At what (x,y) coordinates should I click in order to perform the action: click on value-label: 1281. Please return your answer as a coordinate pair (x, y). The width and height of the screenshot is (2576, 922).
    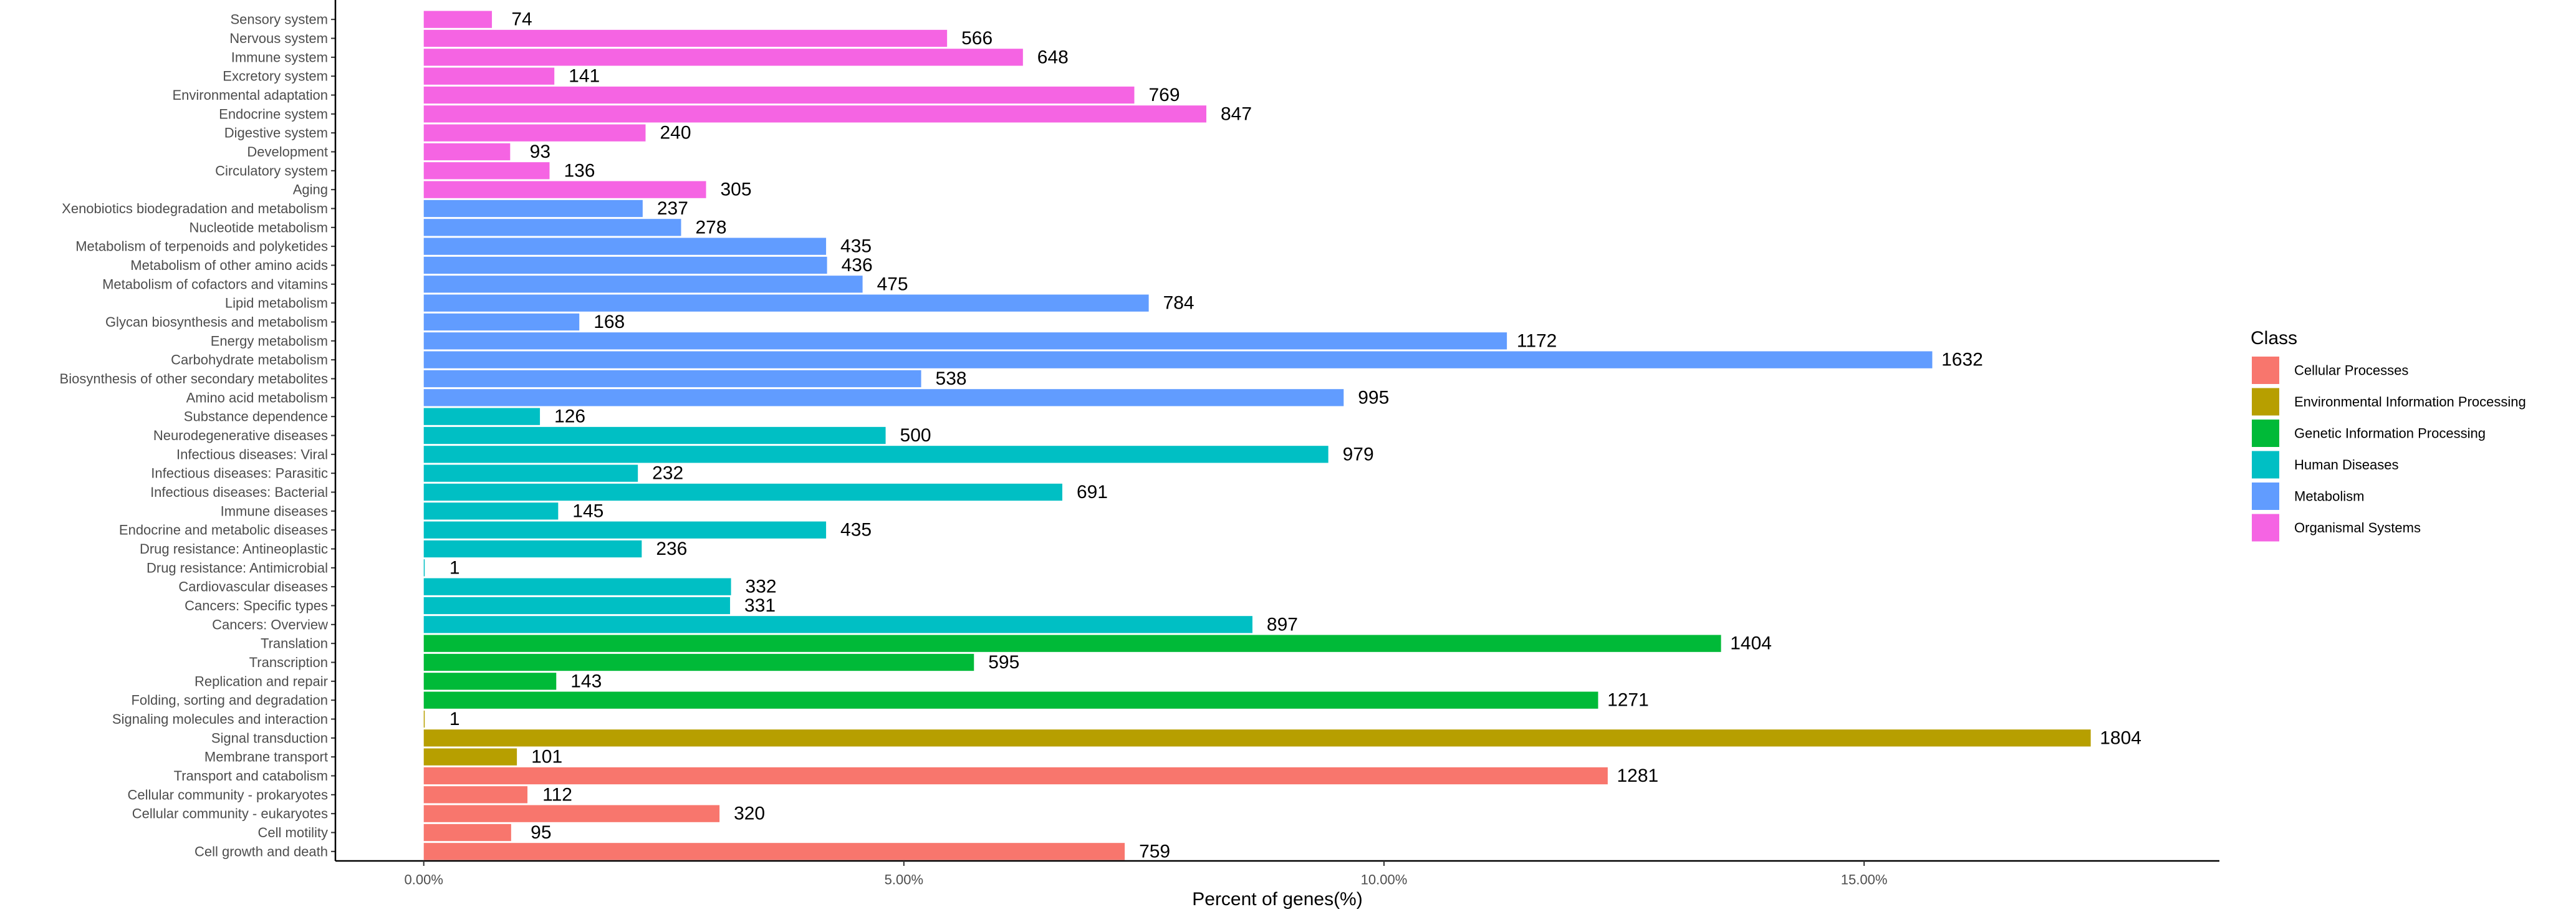
    Looking at the image, I should click on (1637, 776).